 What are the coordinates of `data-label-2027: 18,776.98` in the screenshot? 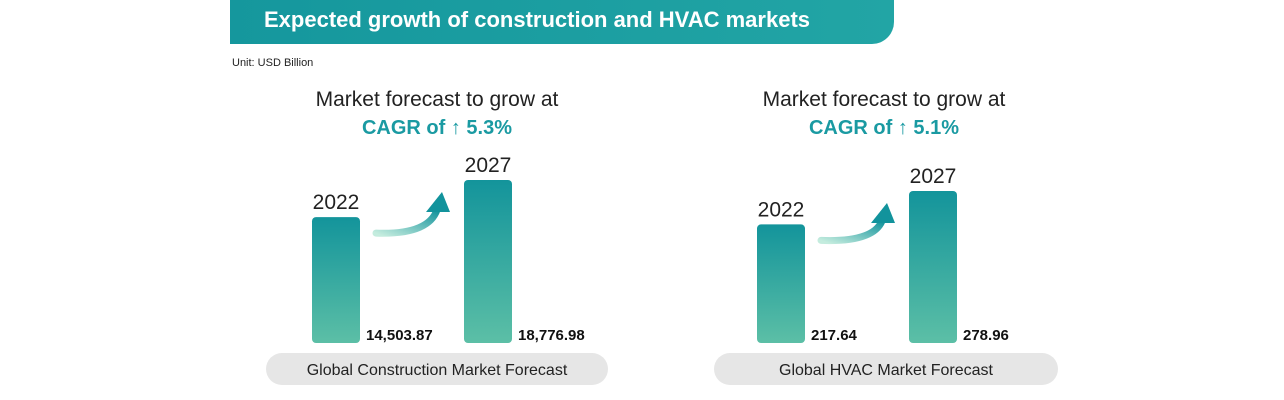 It's located at (551, 335).